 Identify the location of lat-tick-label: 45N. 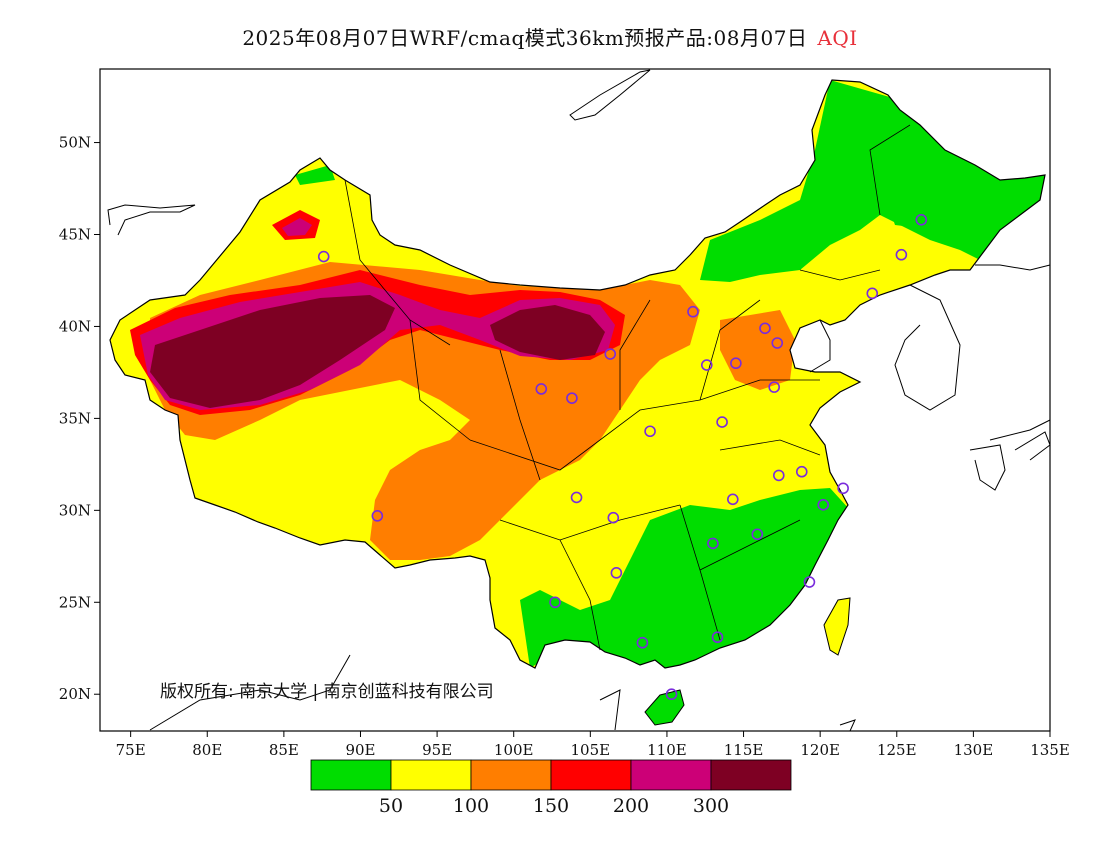
(75, 235).